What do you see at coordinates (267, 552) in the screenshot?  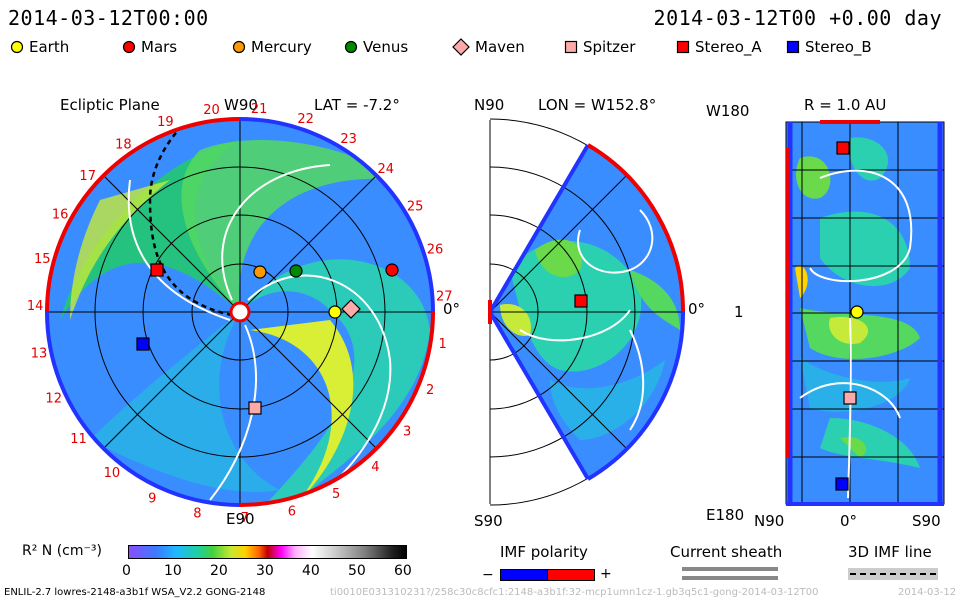 I see `colorbar` at bounding box center [267, 552].